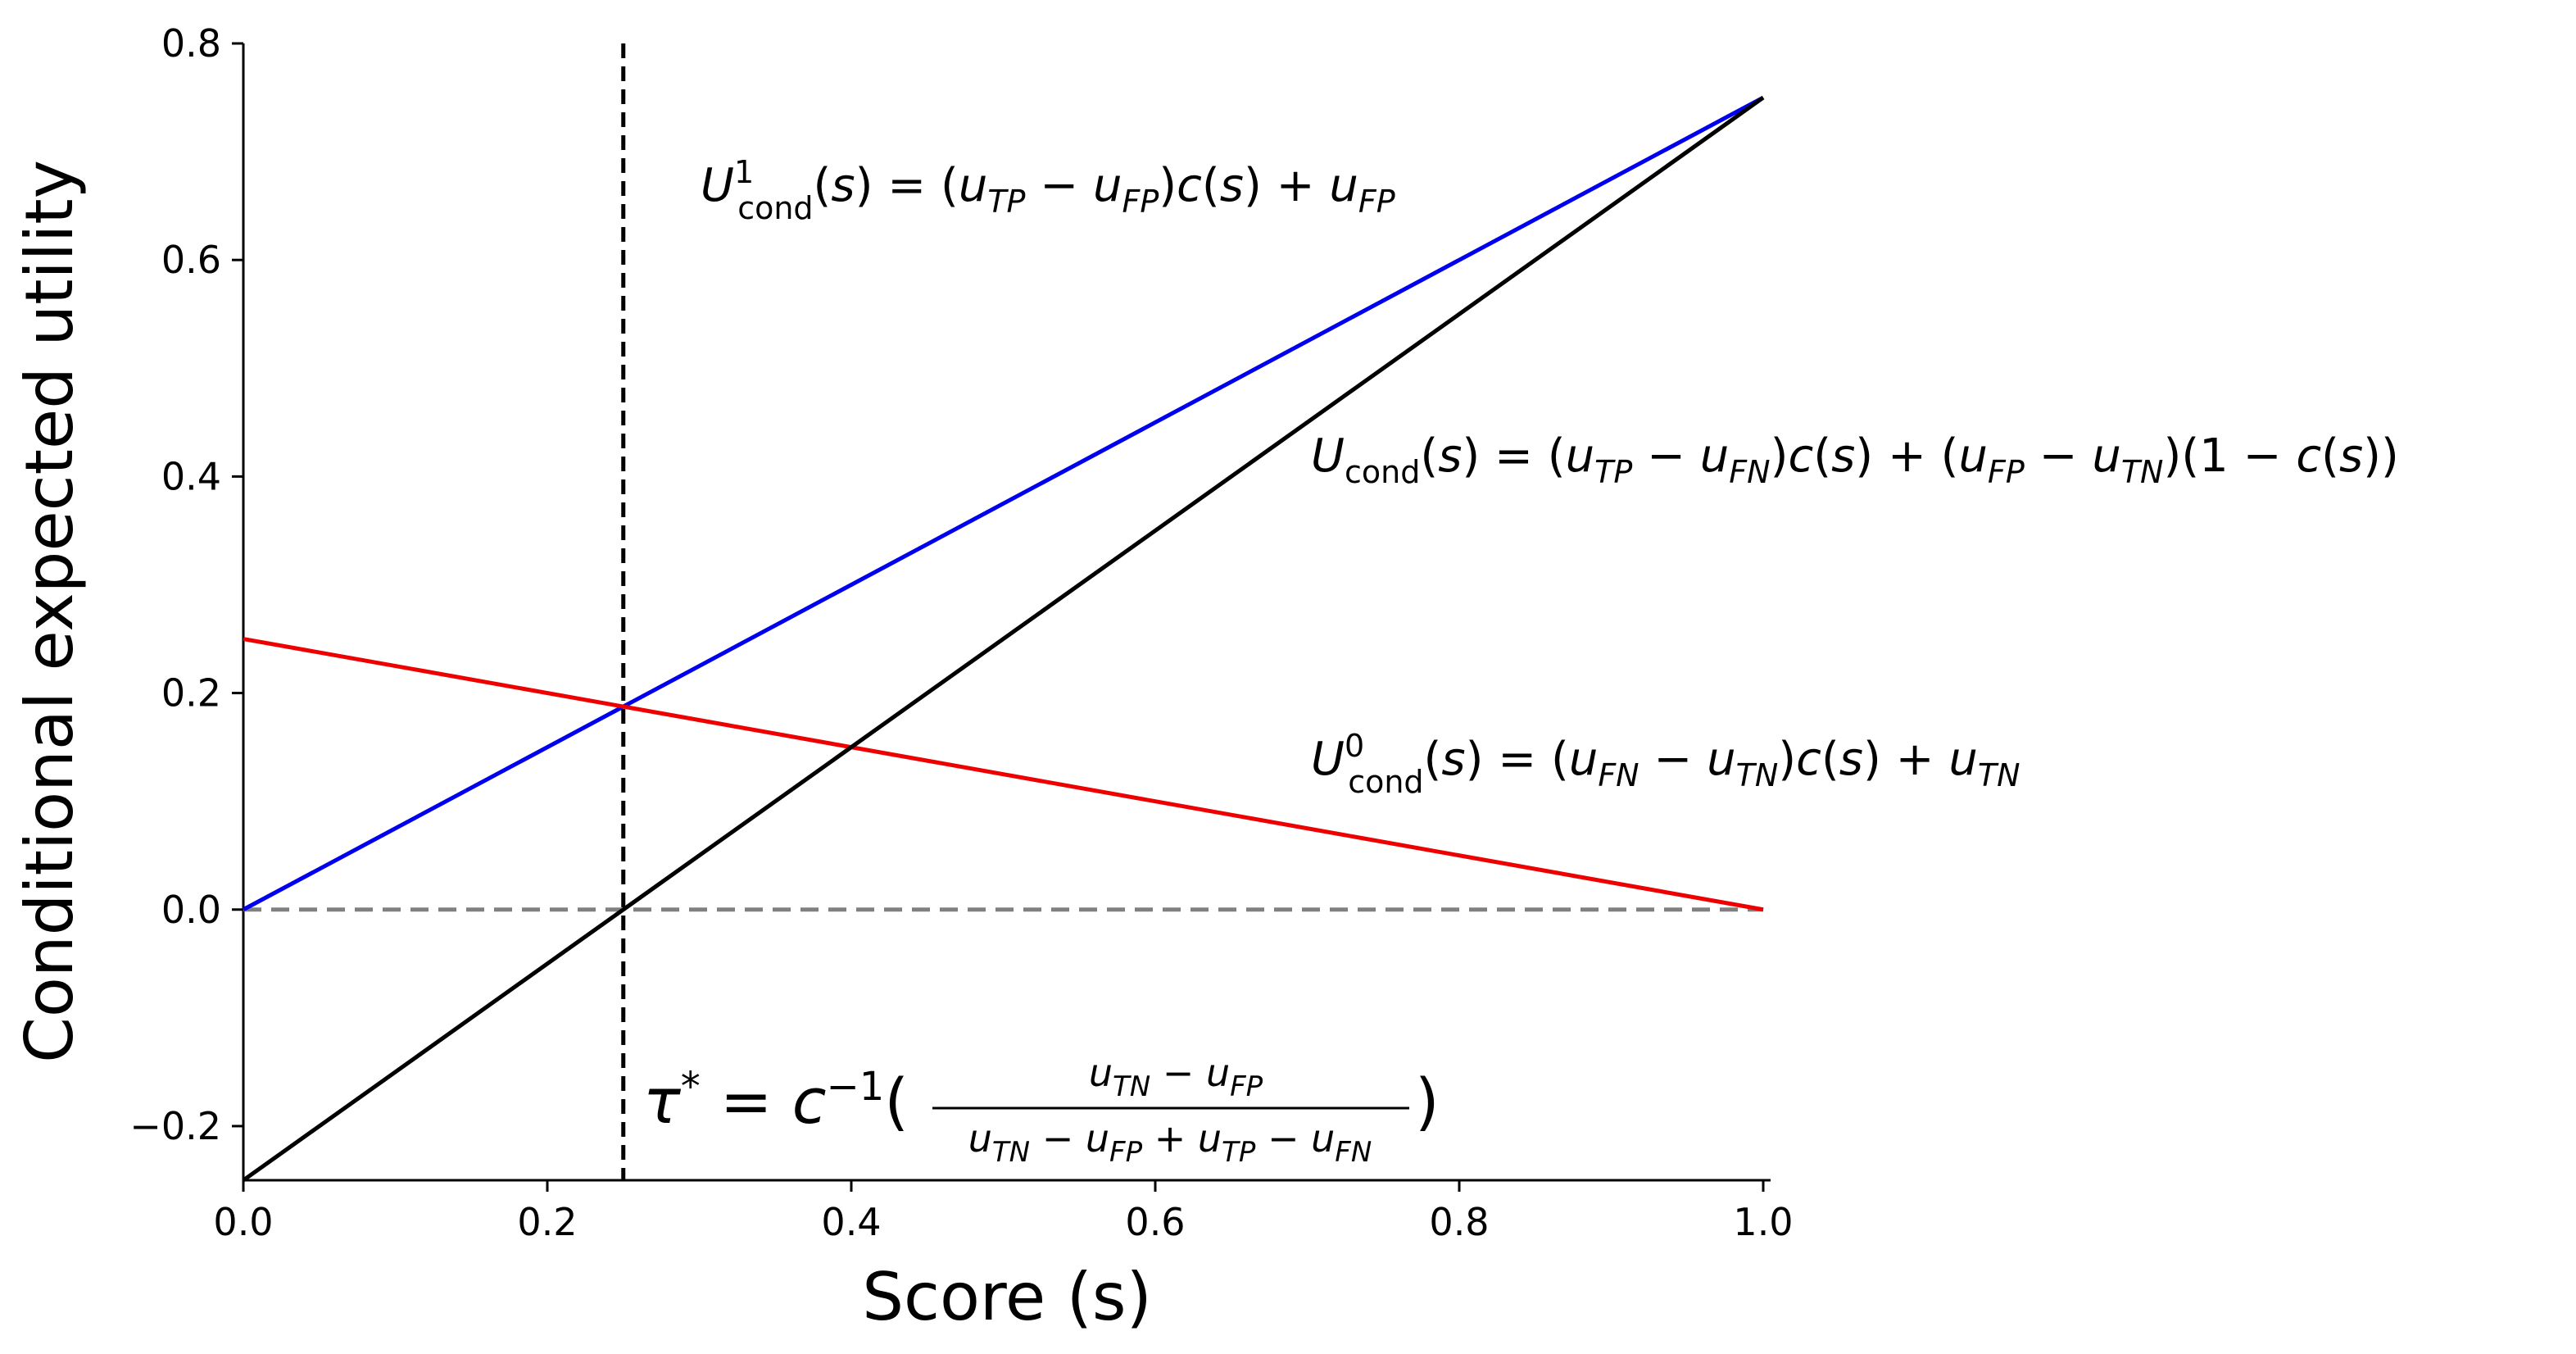 Image resolution: width=2576 pixels, height=1354 pixels. I want to click on x-tick-label: 1.0, so click(1763, 1222).